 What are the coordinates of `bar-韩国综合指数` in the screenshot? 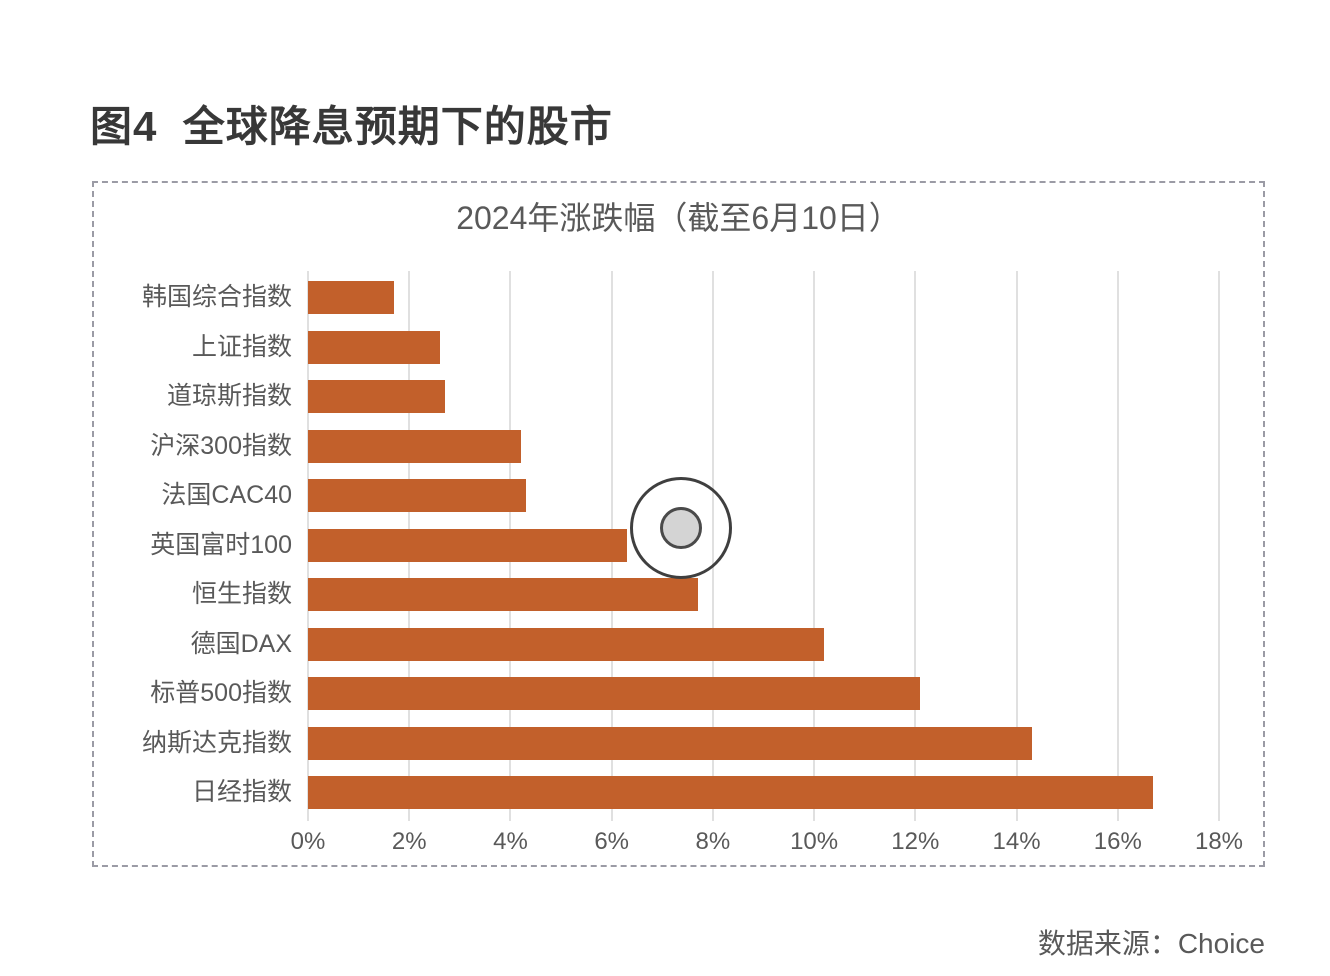 It's located at (351, 297).